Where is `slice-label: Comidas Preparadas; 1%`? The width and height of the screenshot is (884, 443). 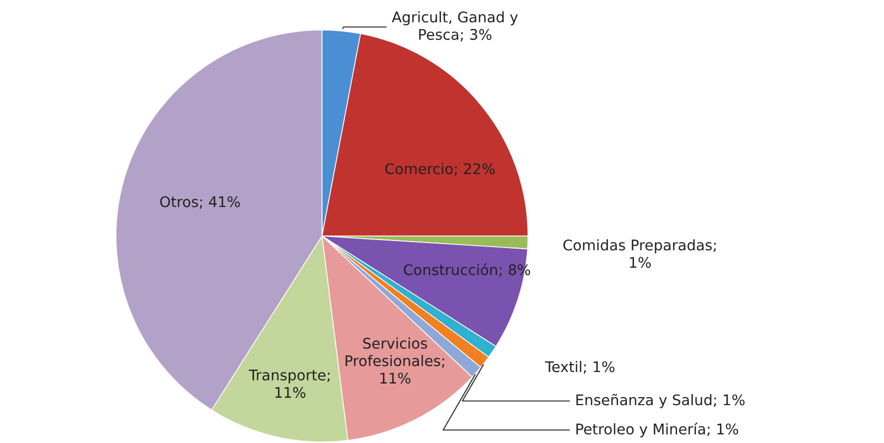 slice-label: Comidas Preparadas; 1% is located at coordinates (639, 253).